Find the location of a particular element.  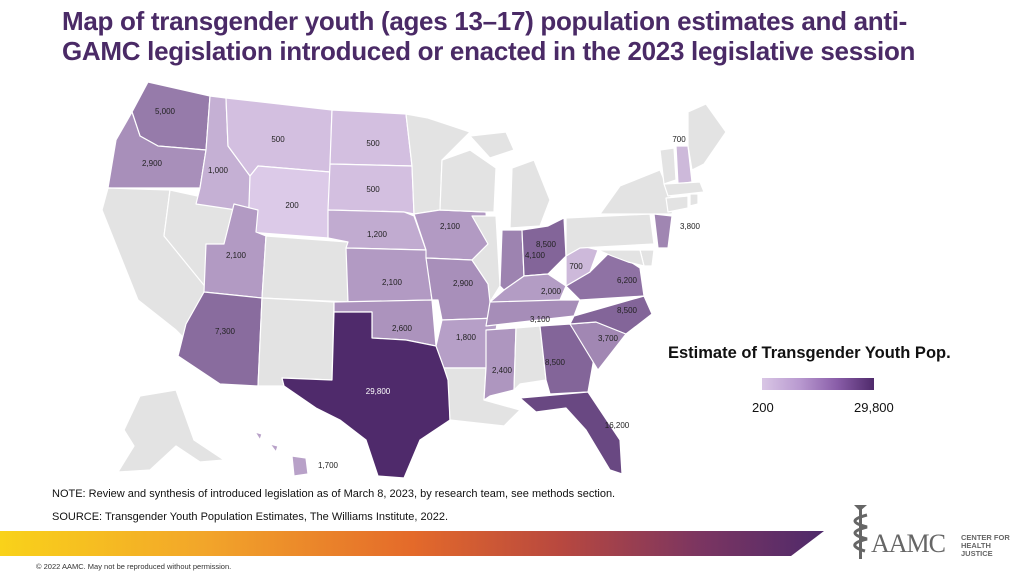

state-value-label-tn: 3,100 is located at coordinates (540, 319).